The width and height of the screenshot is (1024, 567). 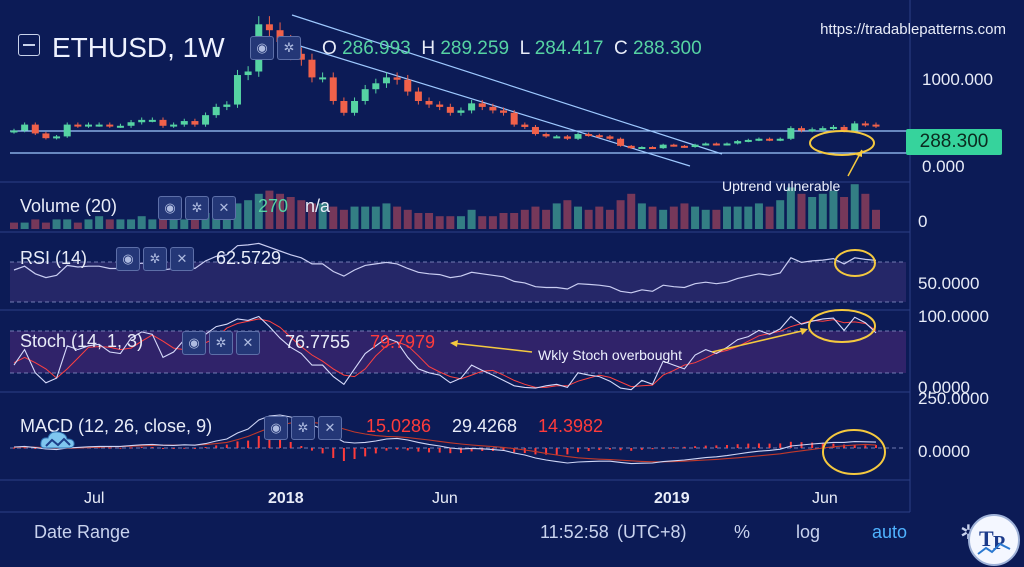 What do you see at coordinates (445, 498) in the screenshot?
I see `x-tick-jun-2018: Jun` at bounding box center [445, 498].